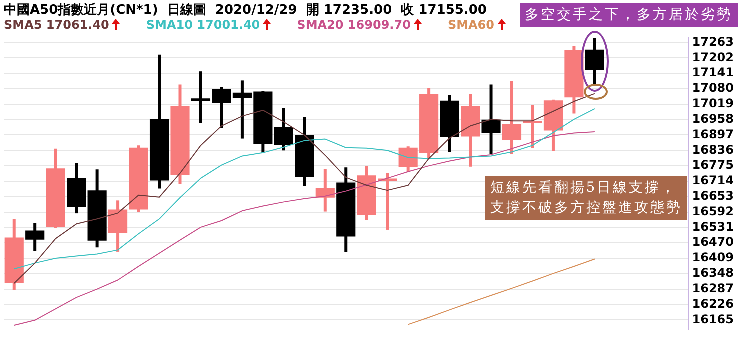 The image size is (740, 342). Describe the element at coordinates (713, 242) in the screenshot. I see `y-tick-label: 16470` at that location.